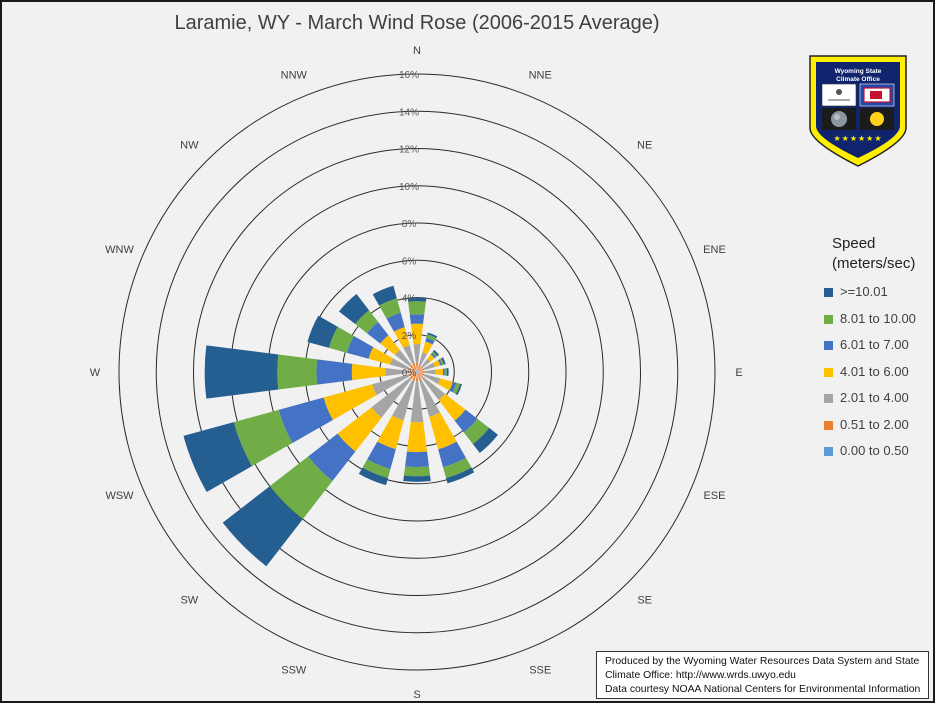 This screenshot has height=703, width=935. I want to click on radial-tick-label: 12%, so click(409, 150).